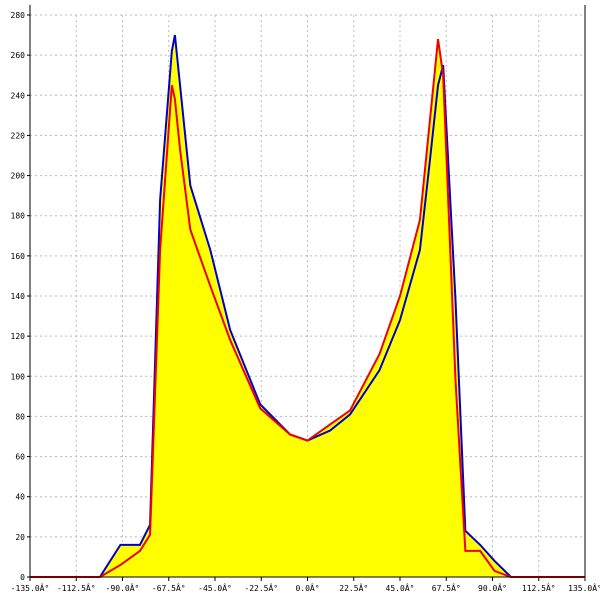 The height and width of the screenshot is (600, 600). I want to click on y-tick-label: 80, so click(20, 416).